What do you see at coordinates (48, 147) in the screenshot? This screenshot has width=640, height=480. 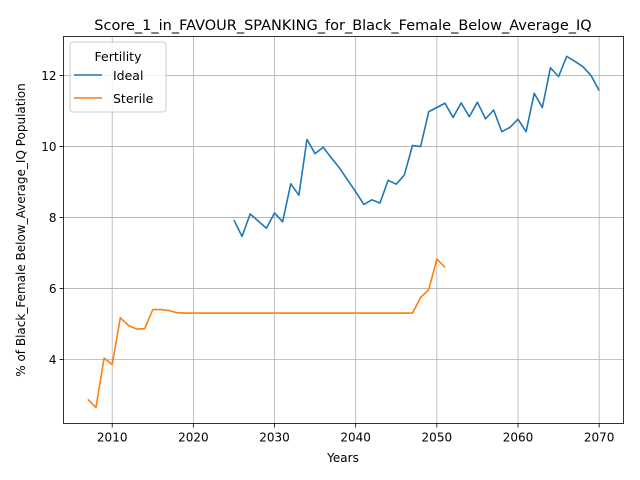 I see `y-tick-label: 10` at bounding box center [48, 147].